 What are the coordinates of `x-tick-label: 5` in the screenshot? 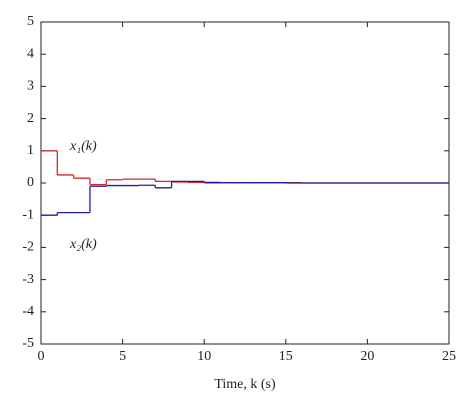 It's located at (122, 356).